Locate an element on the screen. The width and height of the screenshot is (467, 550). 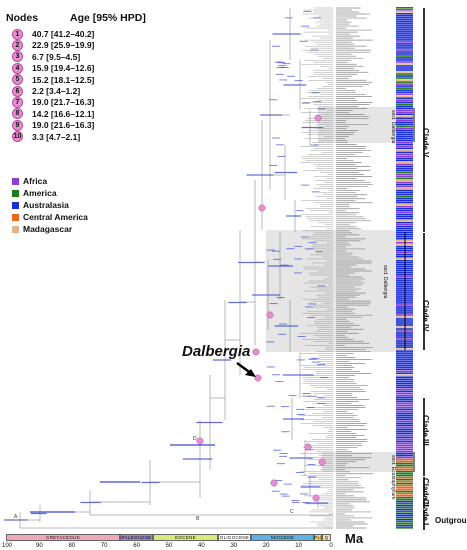
epoch-segment: MIOCENE is located at coordinates (282, 537).